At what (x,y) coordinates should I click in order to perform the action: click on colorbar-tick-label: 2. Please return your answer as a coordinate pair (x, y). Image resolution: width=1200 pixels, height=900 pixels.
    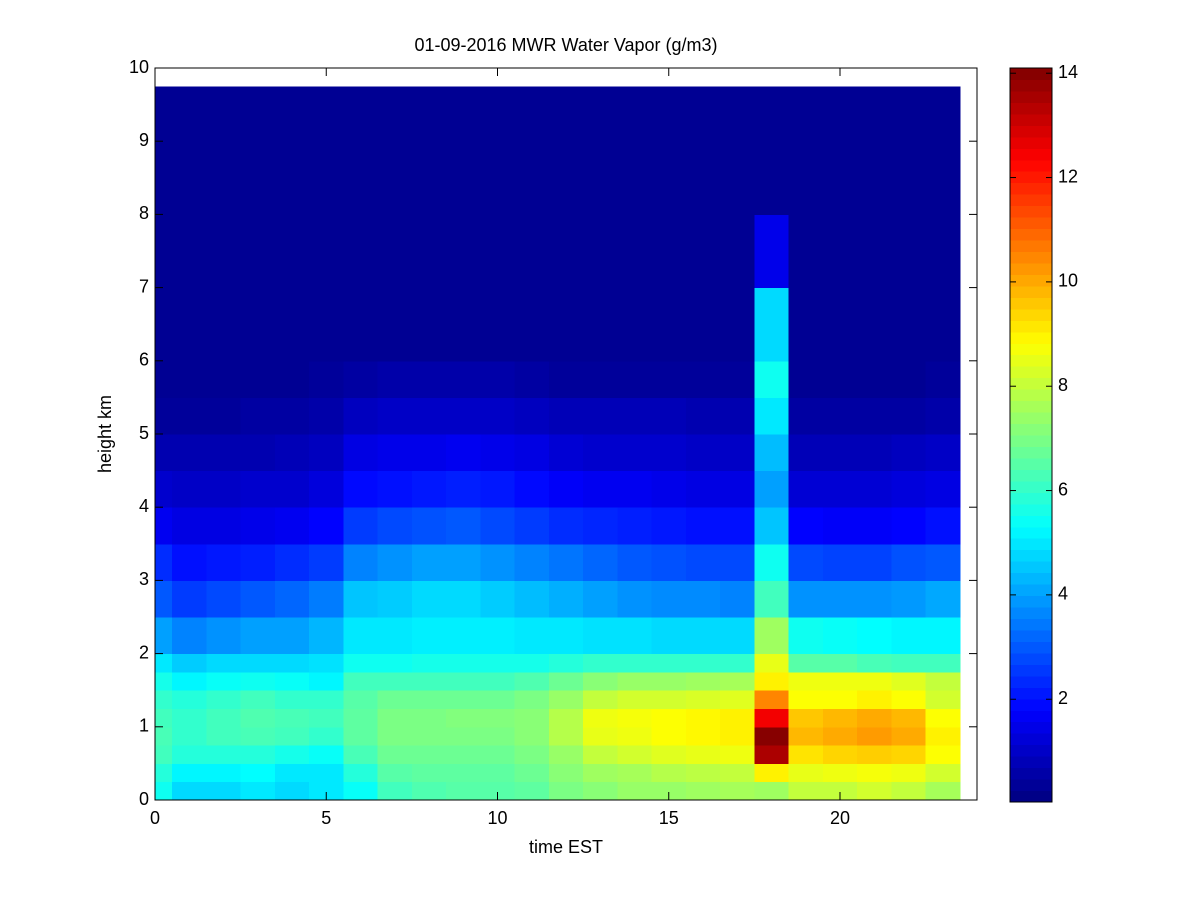
    Looking at the image, I should click on (1063, 698).